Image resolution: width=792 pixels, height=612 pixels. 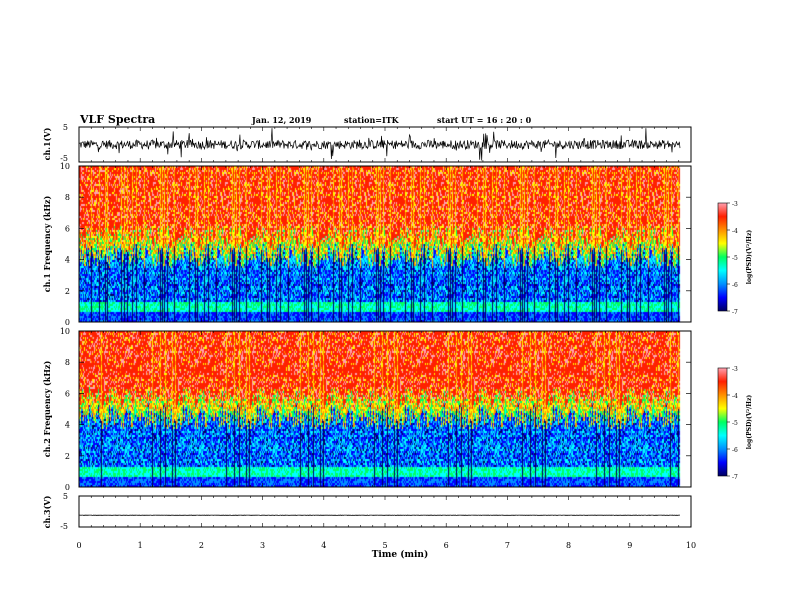 I want to click on panel-waveform-ch3: 5 -5 ch.3(V), so click(x=367, y=511).